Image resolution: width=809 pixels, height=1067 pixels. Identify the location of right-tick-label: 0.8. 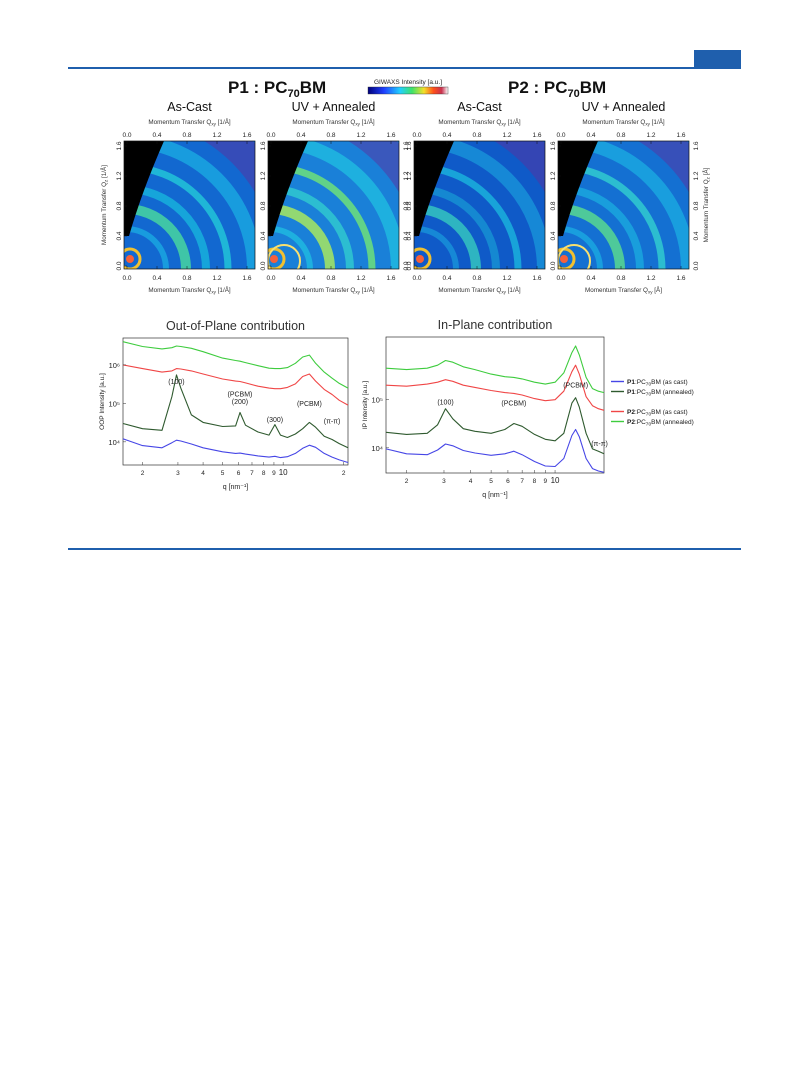
(696, 205).